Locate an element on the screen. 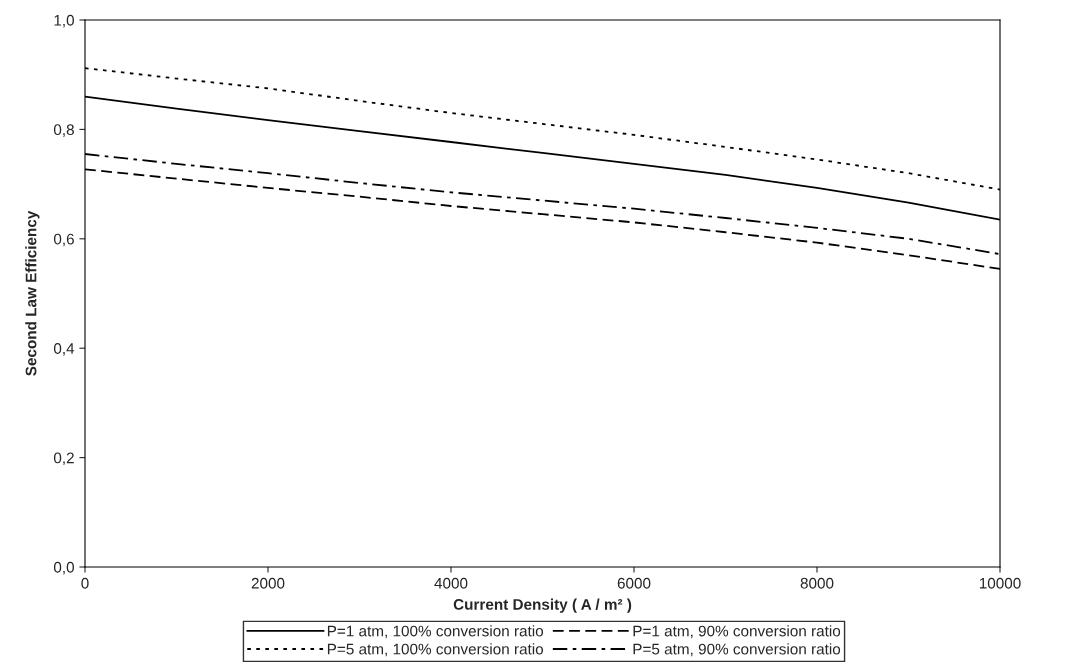 The height and width of the screenshot is (664, 1088). x-tick-label: 0 is located at coordinates (85, 583).